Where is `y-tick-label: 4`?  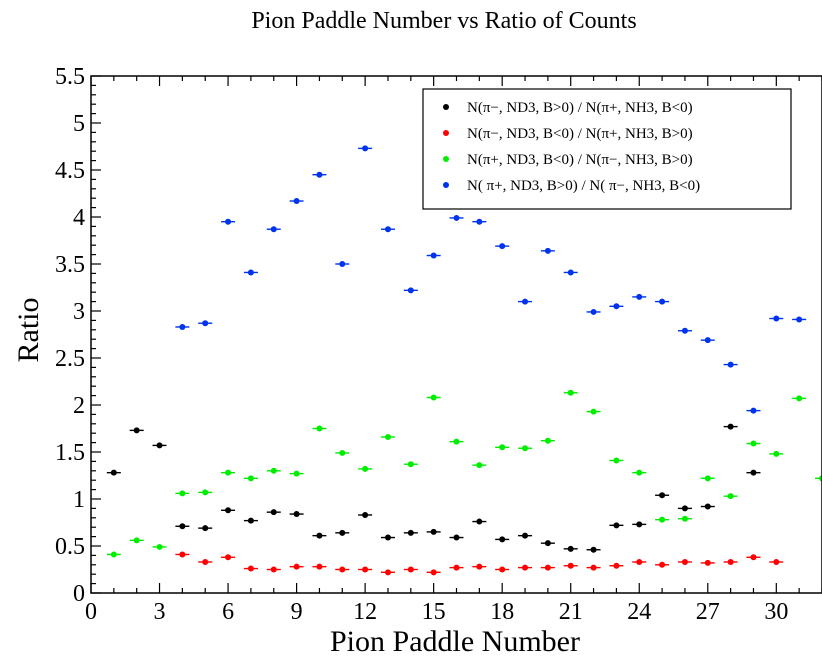 y-tick-label: 4 is located at coordinates (79, 218).